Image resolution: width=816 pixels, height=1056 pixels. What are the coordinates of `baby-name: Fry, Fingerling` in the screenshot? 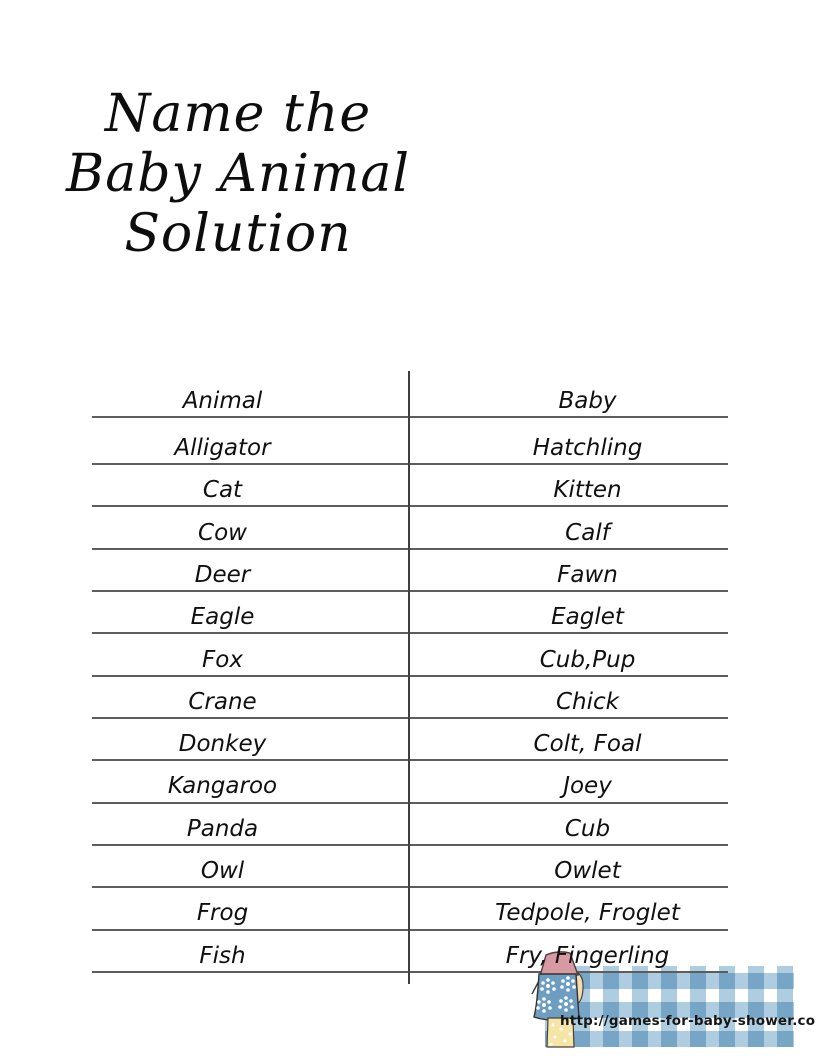 It's located at (587, 955).